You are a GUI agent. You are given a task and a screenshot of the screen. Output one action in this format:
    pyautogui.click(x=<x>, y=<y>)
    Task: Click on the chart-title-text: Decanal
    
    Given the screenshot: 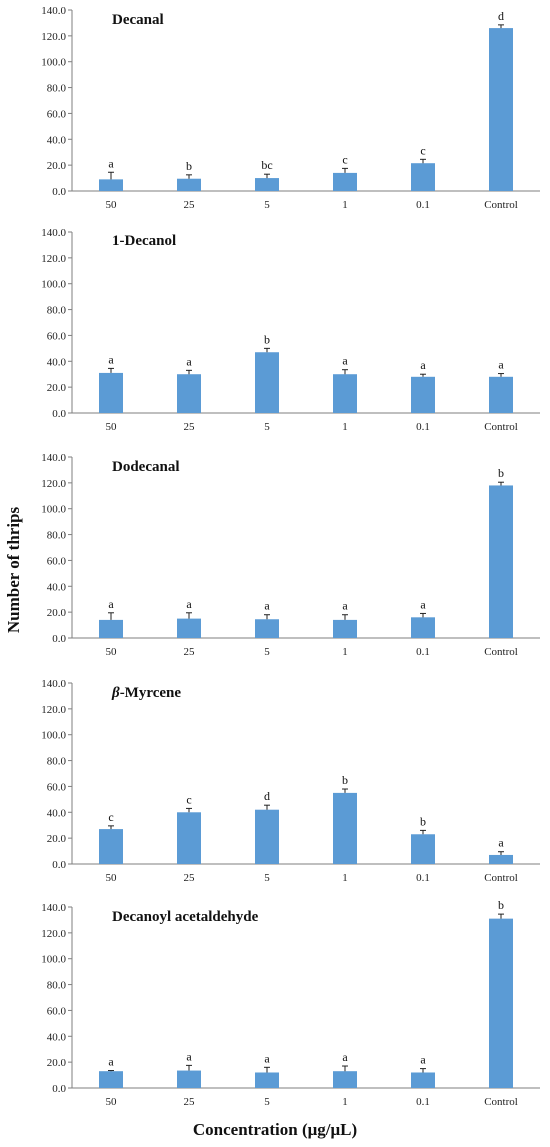 What is the action you would take?
    pyautogui.click(x=138, y=20)
    